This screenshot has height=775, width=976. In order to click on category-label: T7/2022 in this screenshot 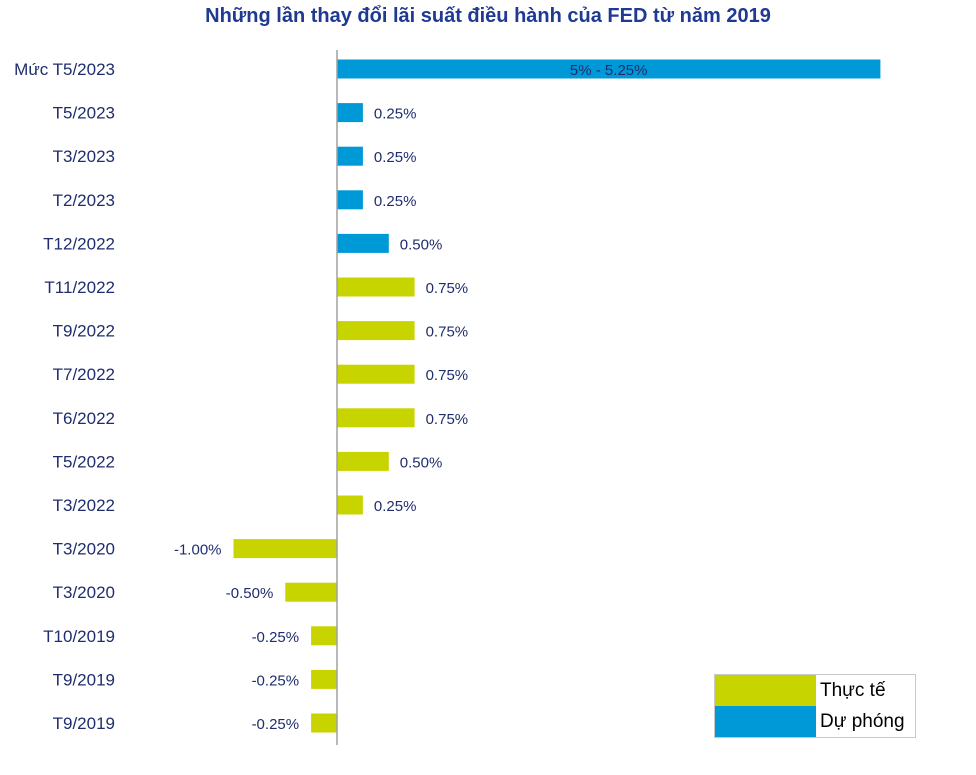, I will do `click(84, 374)`.